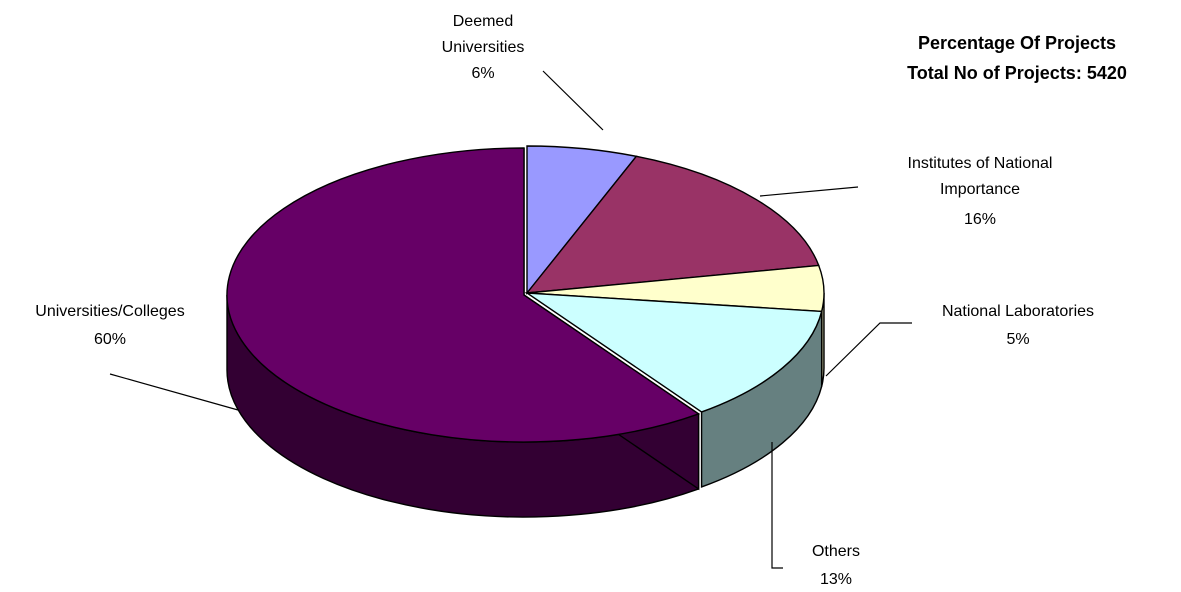 This screenshot has width=1181, height=592. Describe the element at coordinates (573, 100) in the screenshot. I see `leader-line-deemed-universities` at that location.